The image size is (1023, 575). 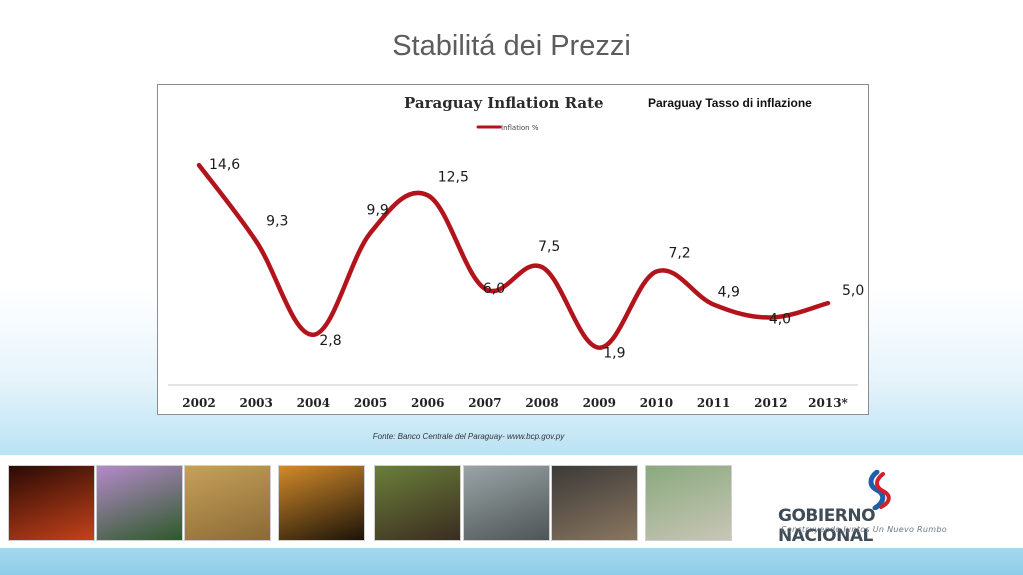 I want to click on soybean-harvest-photo, so click(x=227, y=503).